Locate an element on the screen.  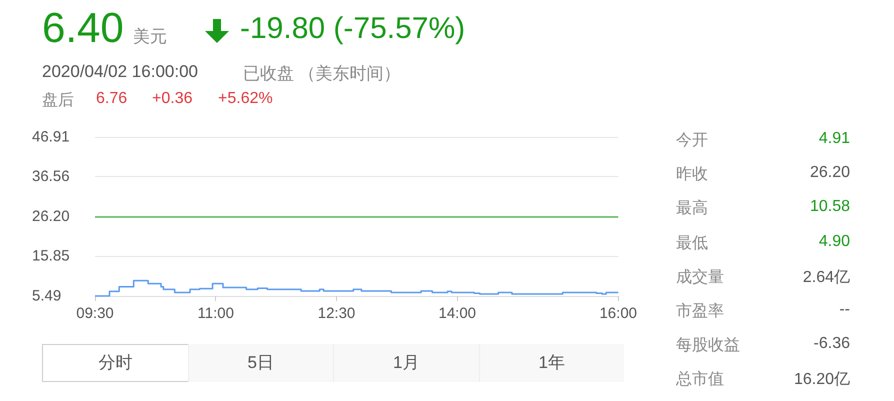
x-tick-label: 12:30 is located at coordinates (337, 313).